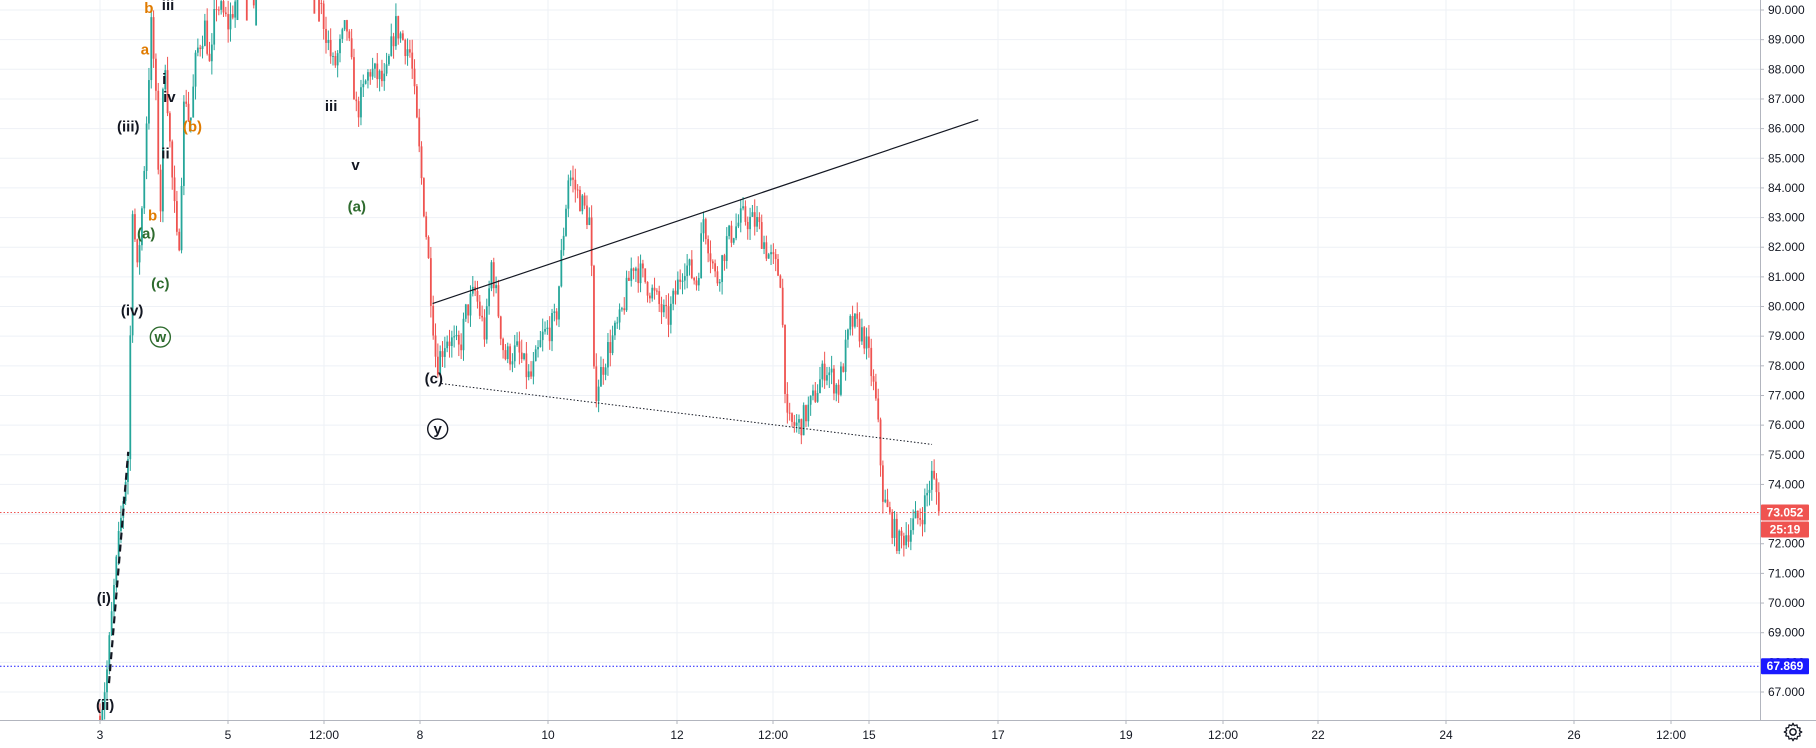  I want to click on y-tick-label: 67.000, so click(1786, 692).